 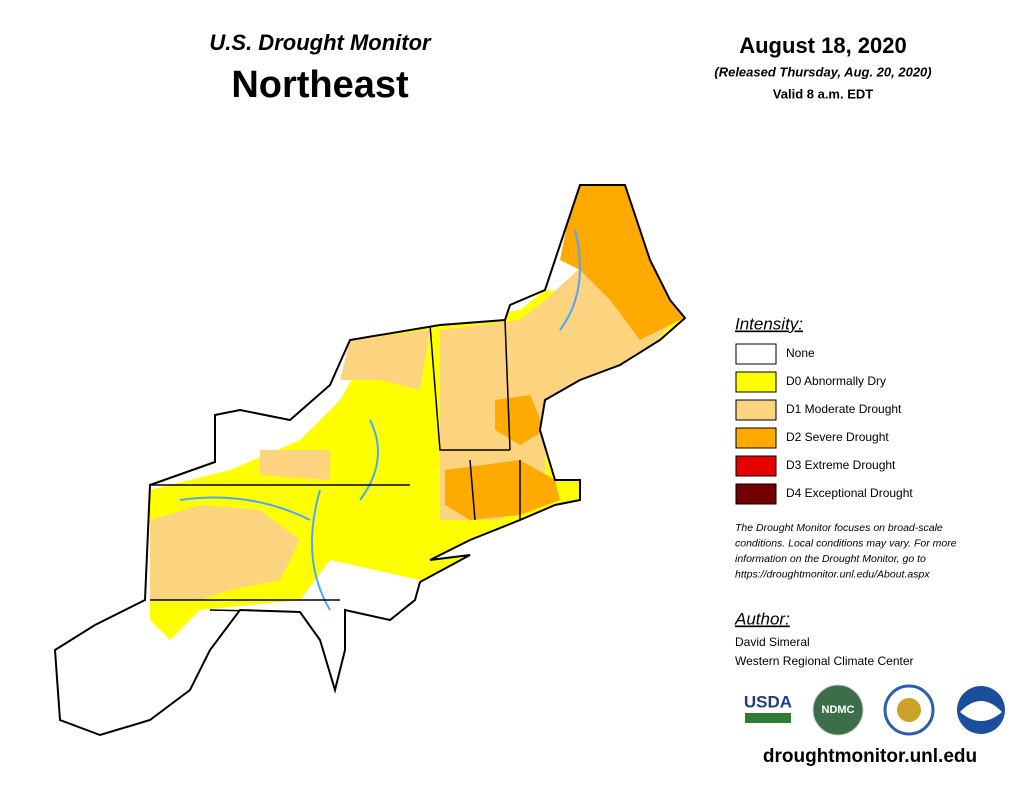 What do you see at coordinates (836, 381) in the screenshot?
I see `legend-label: D0 Abnormally Dry` at bounding box center [836, 381].